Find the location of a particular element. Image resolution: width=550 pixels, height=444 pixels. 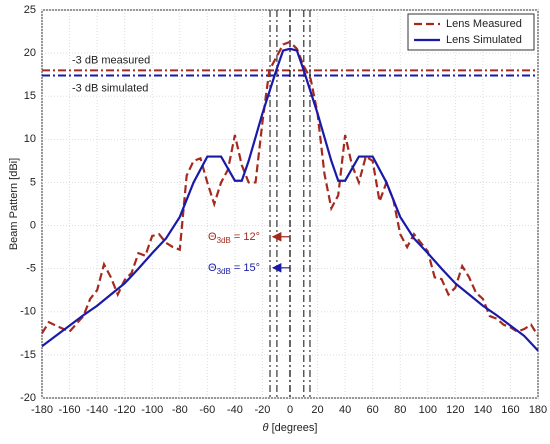

x-tick-label: -60 is located at coordinates (207, 410).